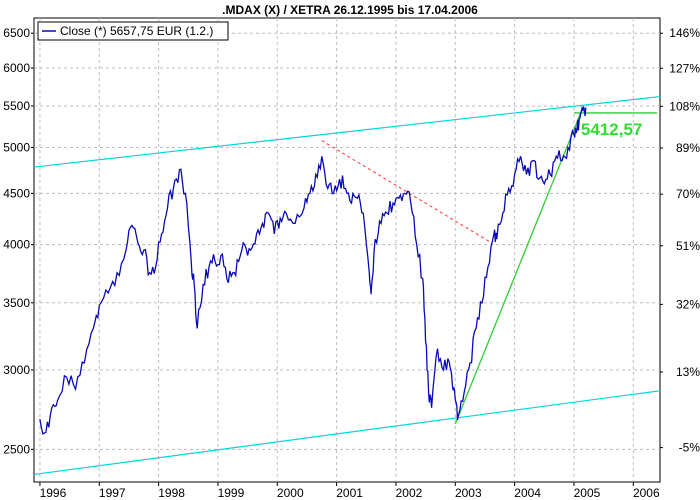 This screenshot has width=700, height=500. What do you see at coordinates (406, 191) in the screenshot?
I see `resistance-dashed-line` at bounding box center [406, 191].